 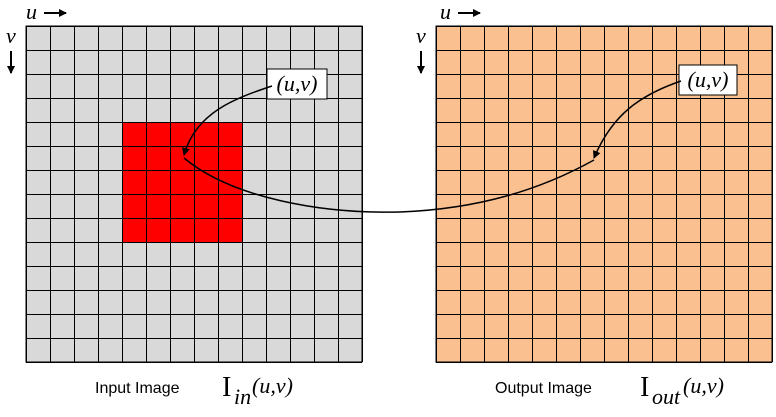 I want to click on input-caption-symbol: I, so click(x=226, y=387).